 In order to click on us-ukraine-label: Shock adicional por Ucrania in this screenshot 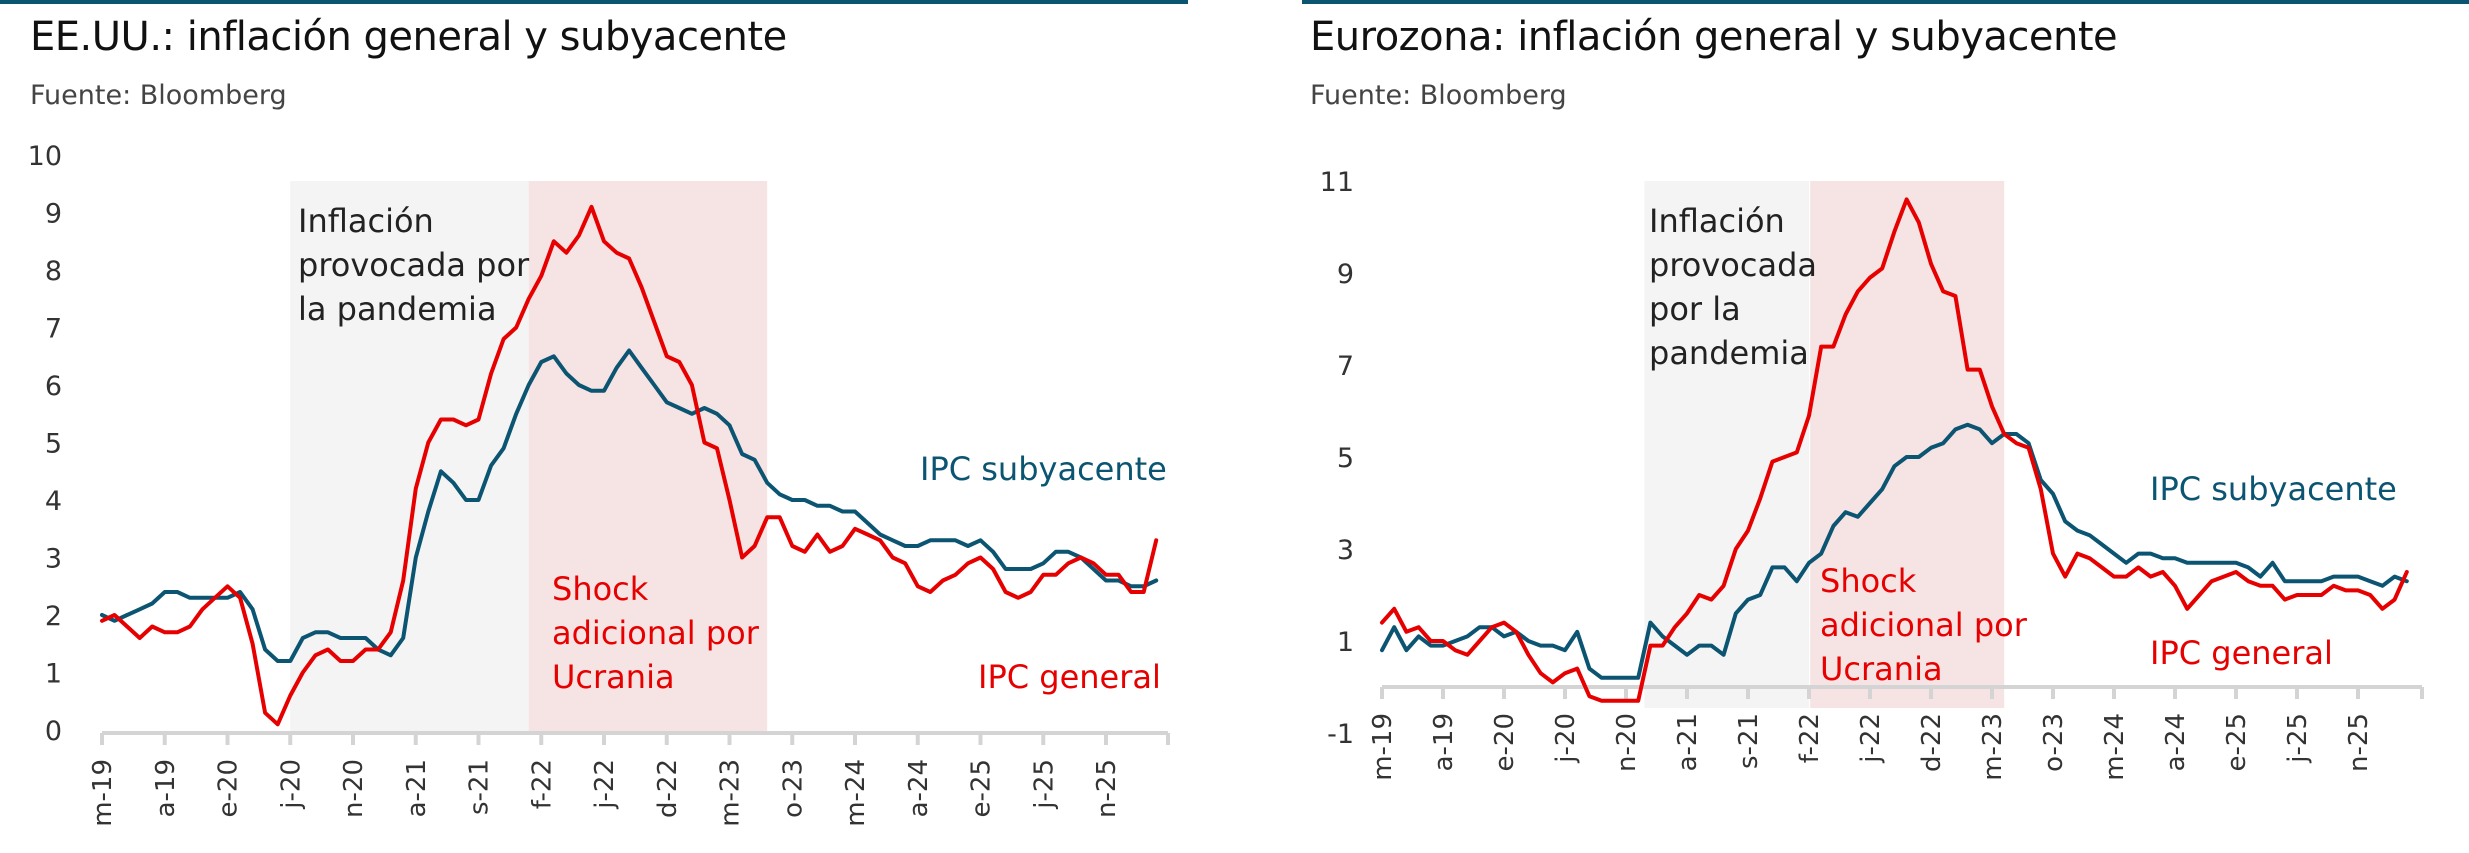, I will do `click(656, 633)`.